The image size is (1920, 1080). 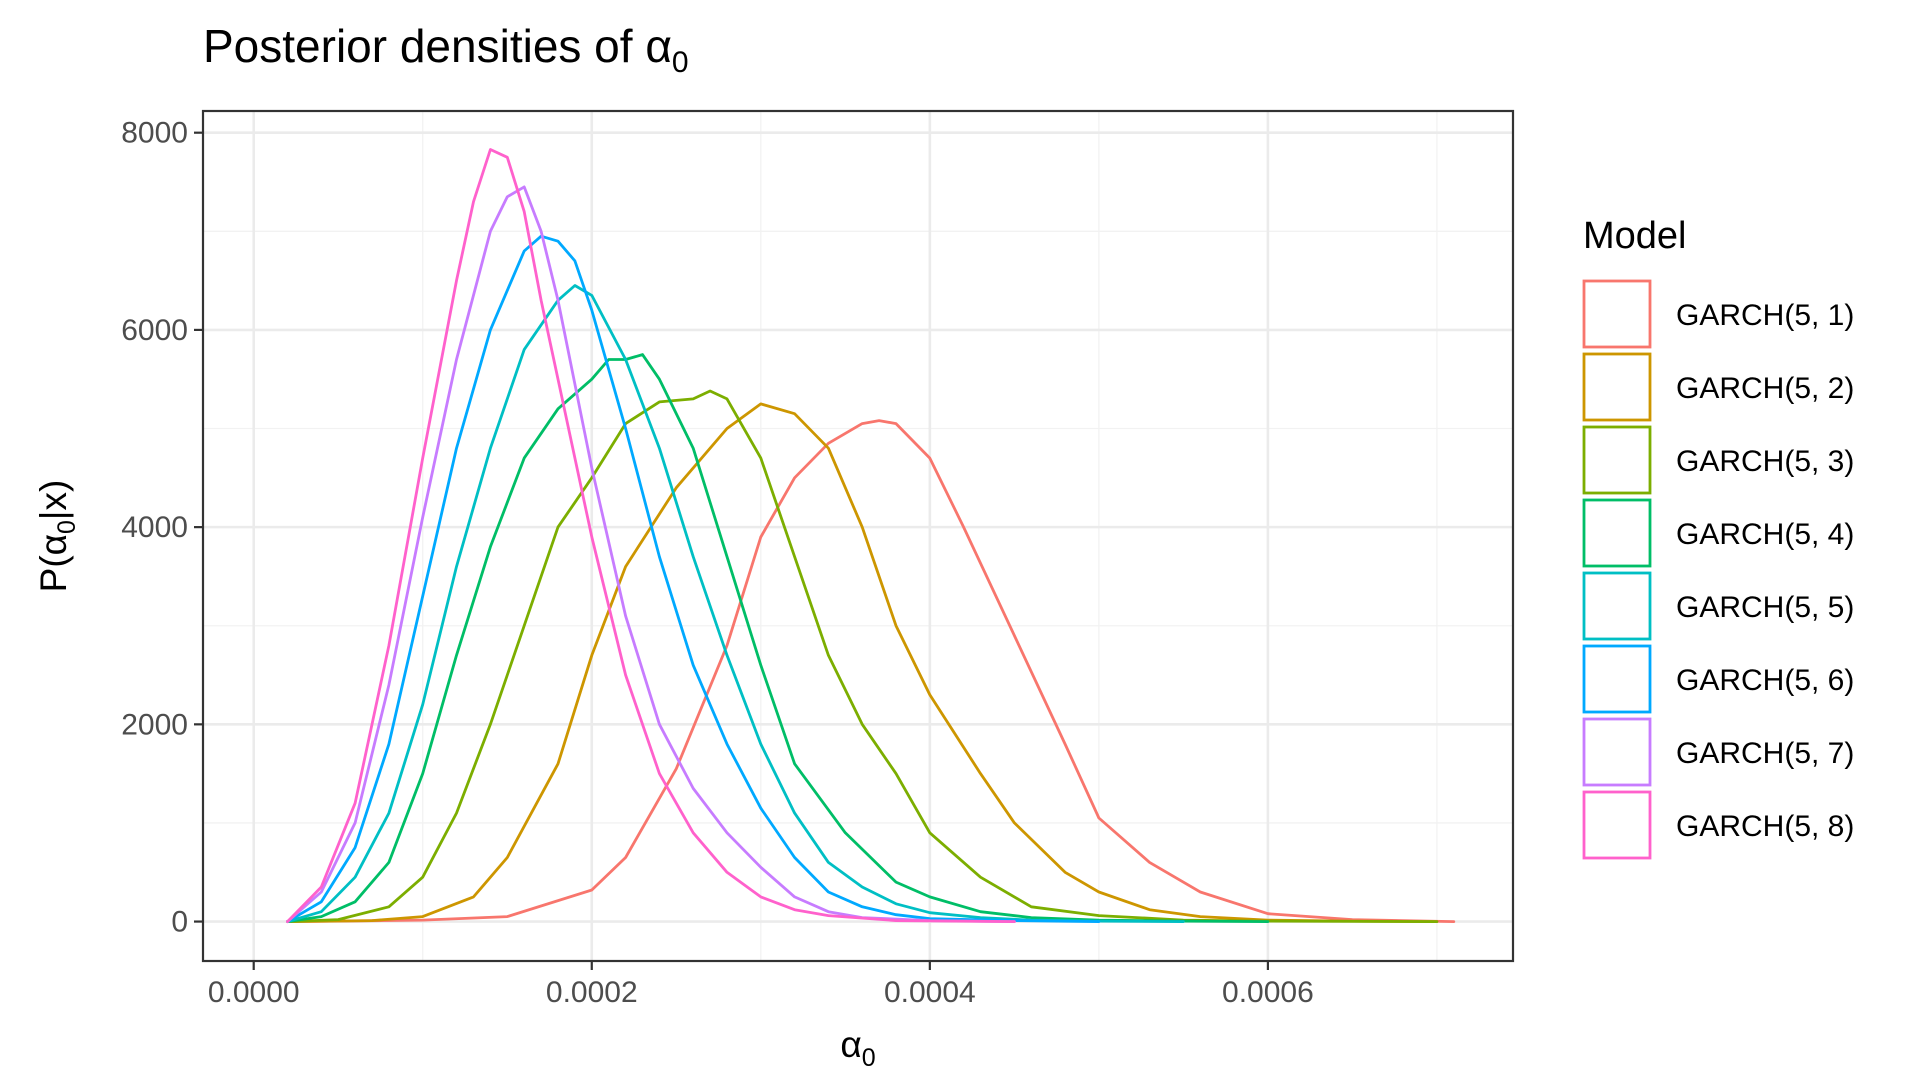 What do you see at coordinates (1765, 607) in the screenshot?
I see `legend-label: GARCH(5, 5)` at bounding box center [1765, 607].